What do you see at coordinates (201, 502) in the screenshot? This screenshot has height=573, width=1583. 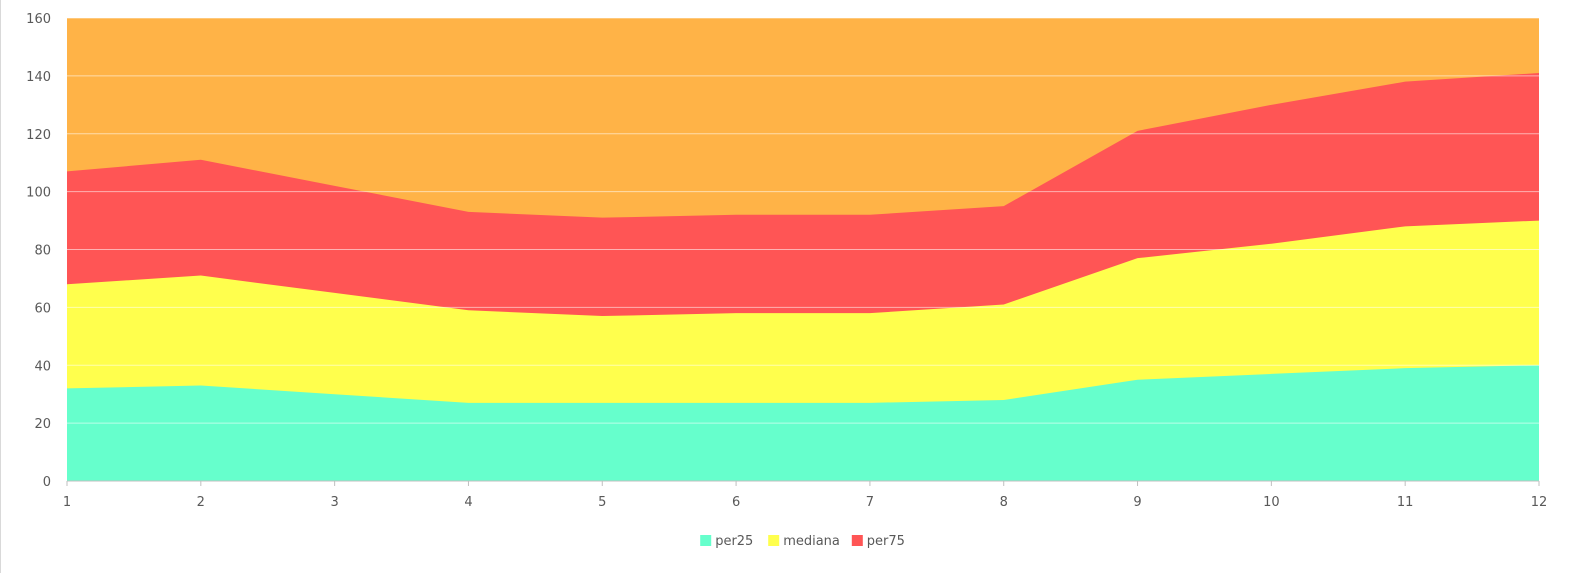 I see `x-tick-label-2: 2` at bounding box center [201, 502].